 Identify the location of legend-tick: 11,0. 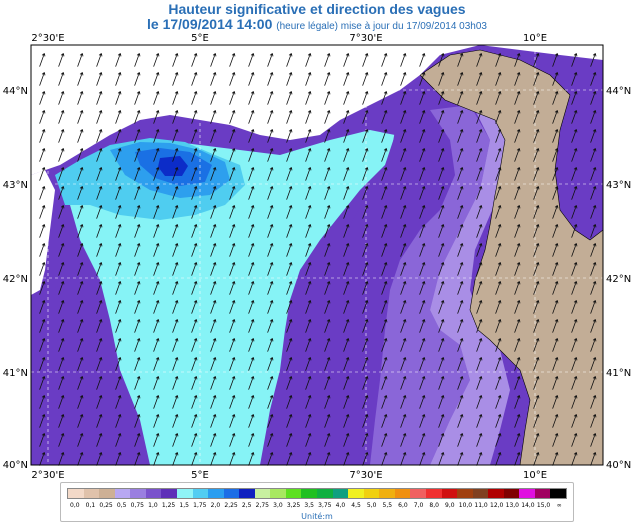
(481, 505).